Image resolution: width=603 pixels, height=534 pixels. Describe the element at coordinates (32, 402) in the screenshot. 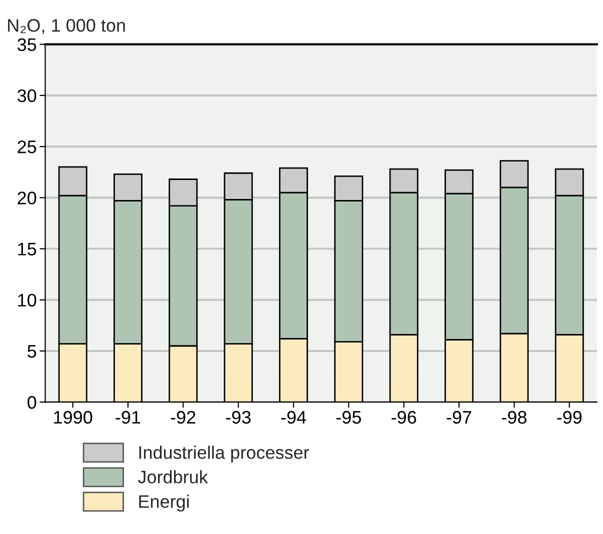

I see `y-tick-label: 0` at that location.